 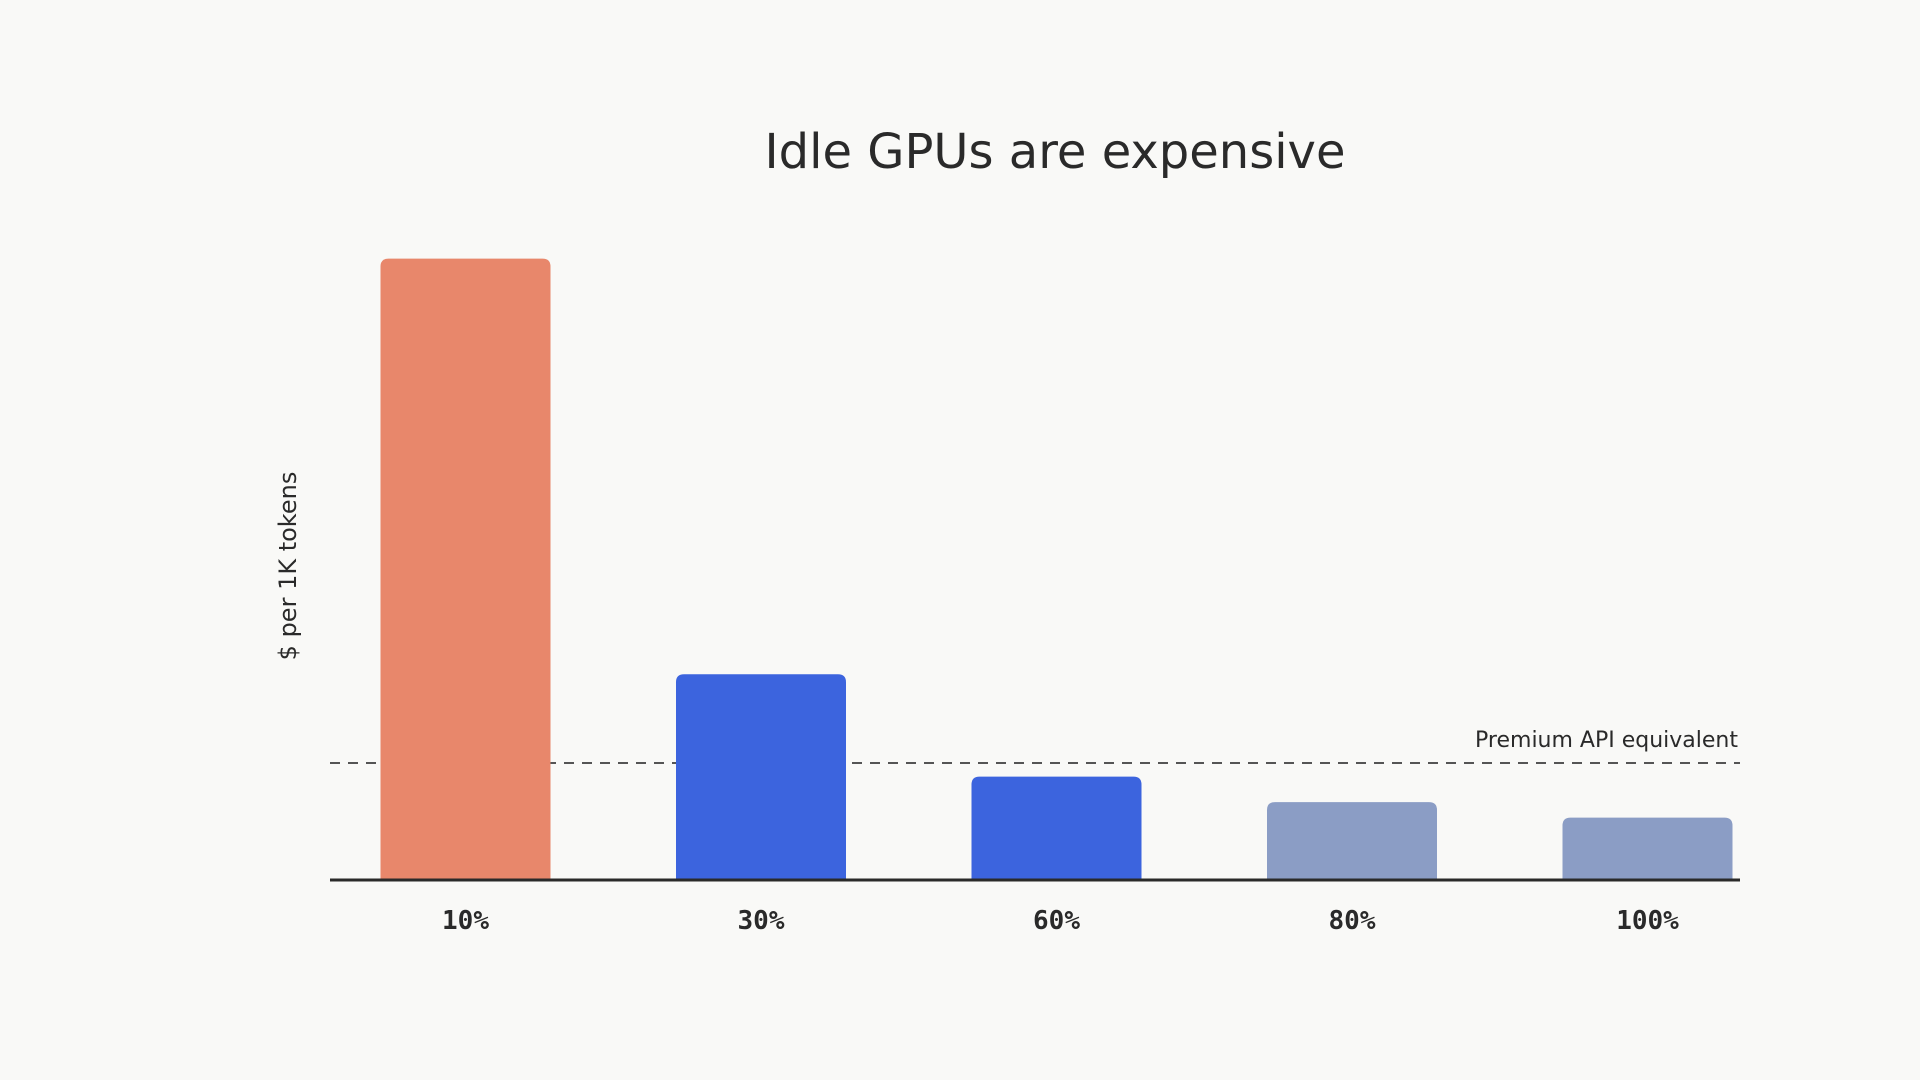 What do you see at coordinates (1647, 848) in the screenshot?
I see `bar-100pct` at bounding box center [1647, 848].